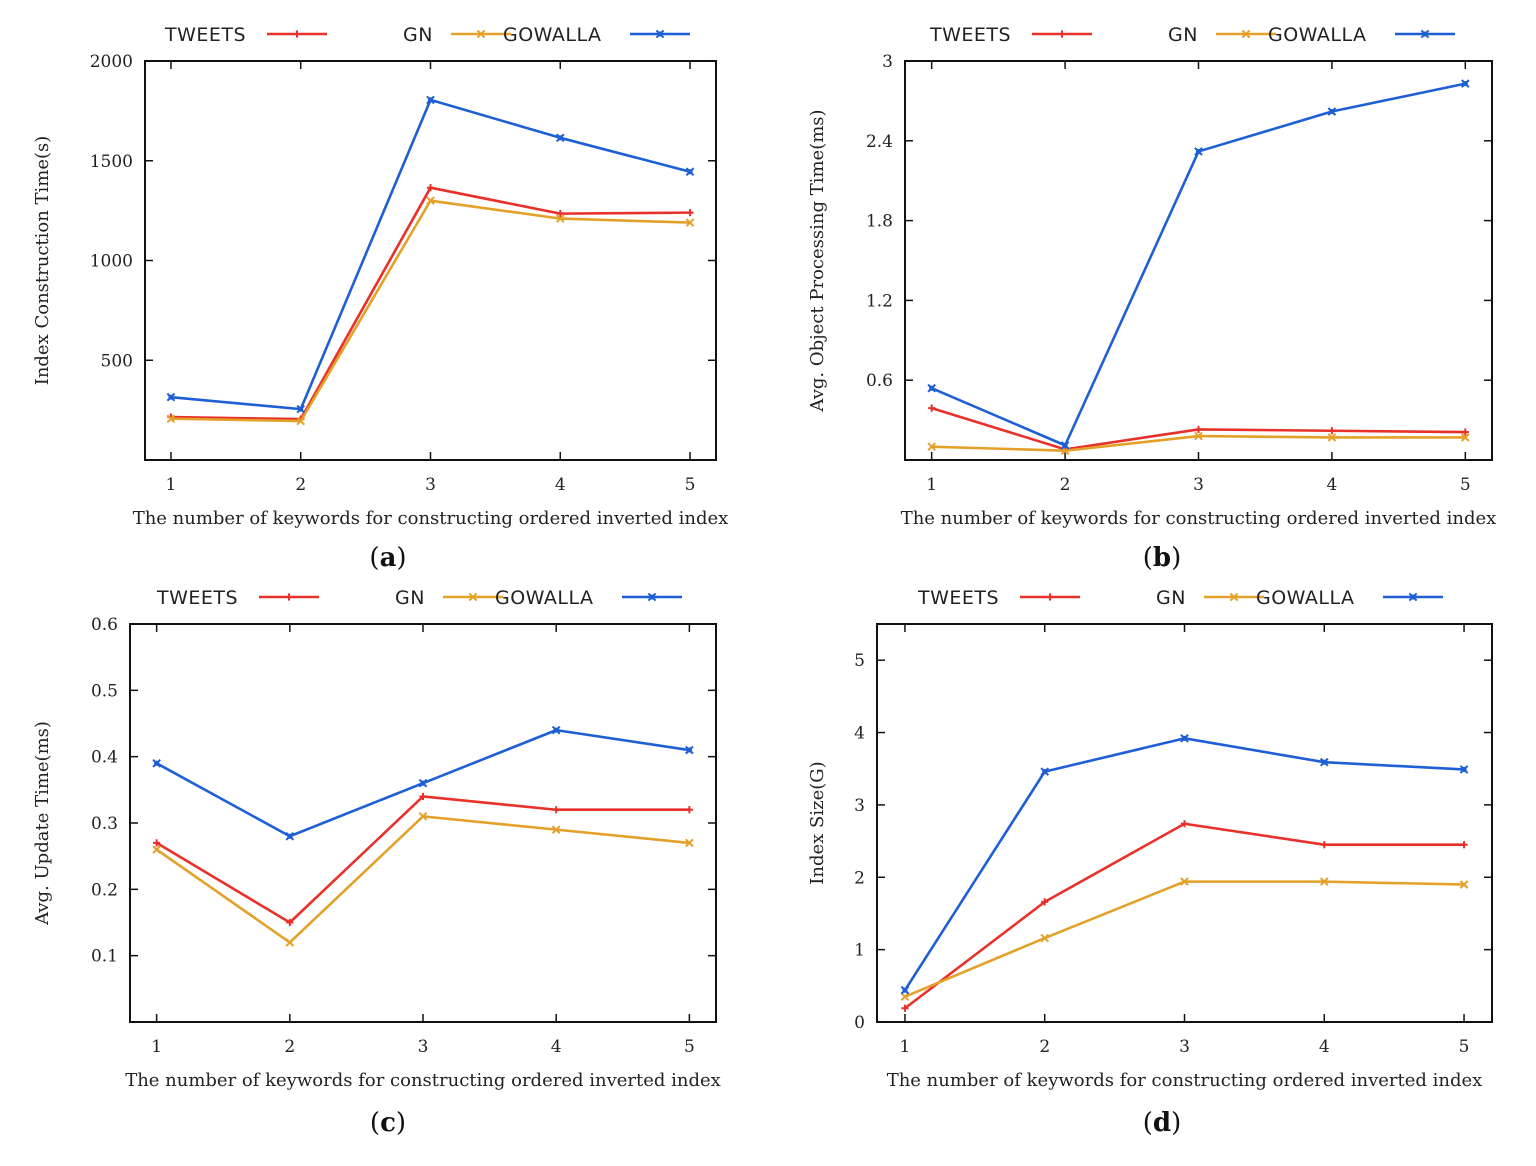  Describe the element at coordinates (879, 222) in the screenshot. I see `y-tick-label: 1.8` at that location.